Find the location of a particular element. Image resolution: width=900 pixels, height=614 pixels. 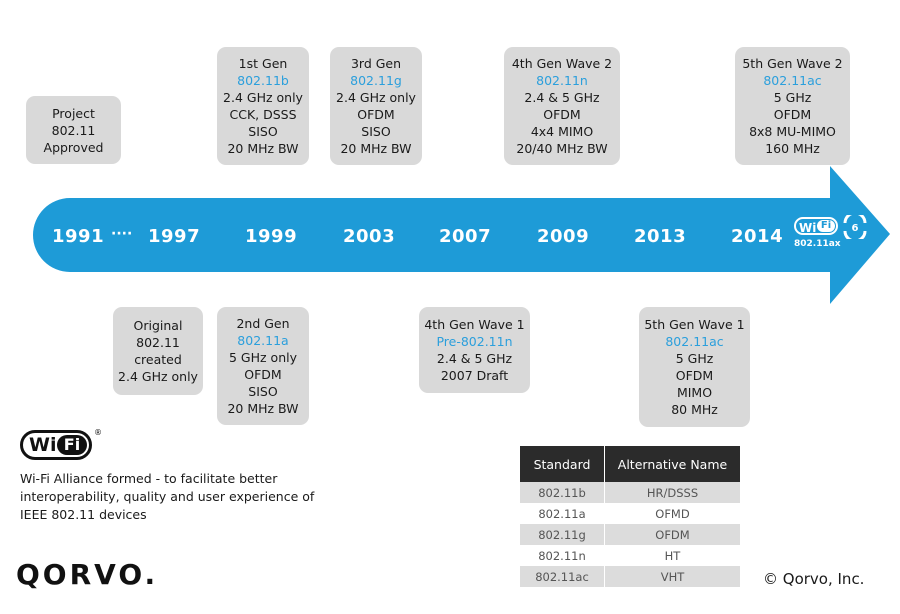

year-label: 2014 is located at coordinates (757, 236).